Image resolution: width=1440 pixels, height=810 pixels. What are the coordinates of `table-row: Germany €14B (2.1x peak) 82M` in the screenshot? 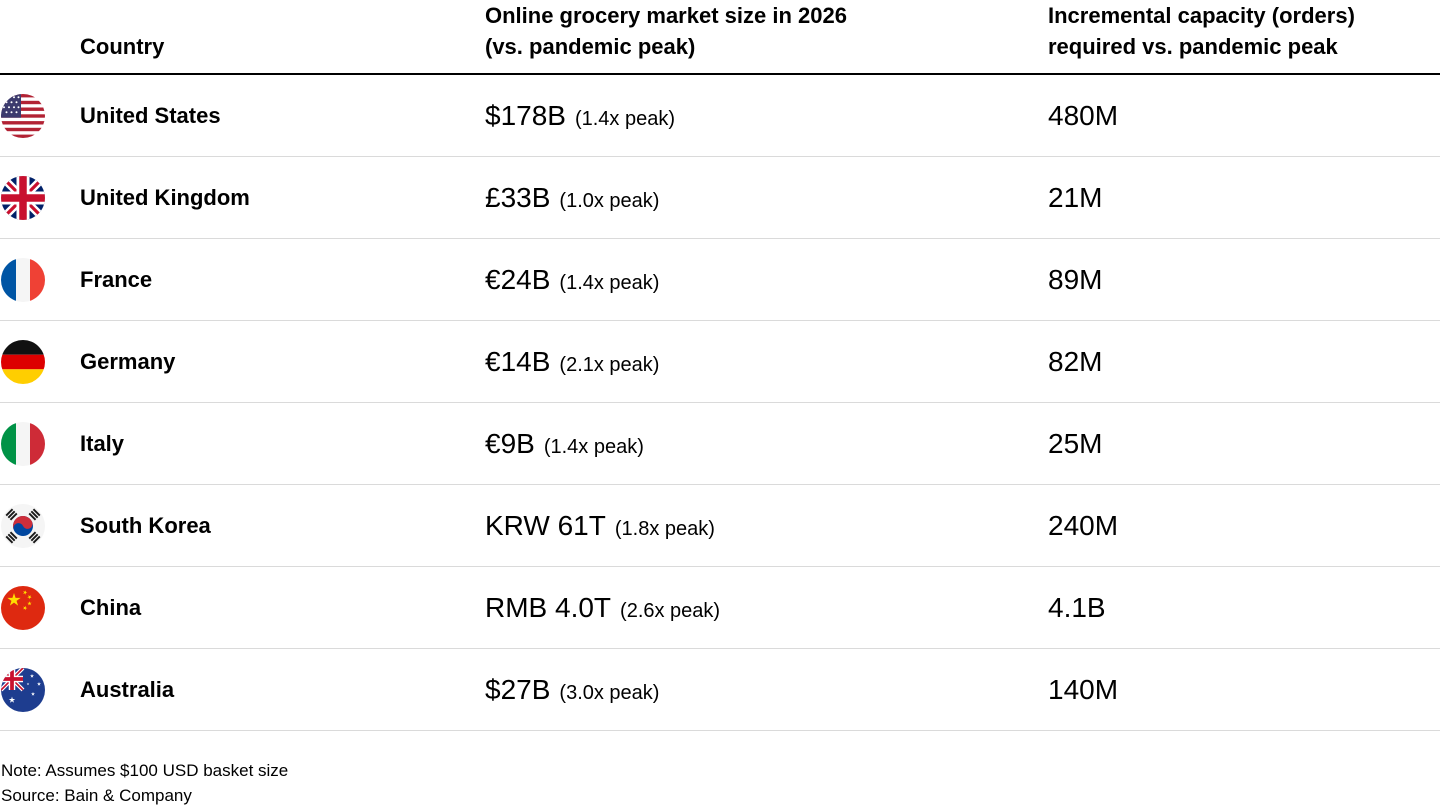 It's located at (720, 362).